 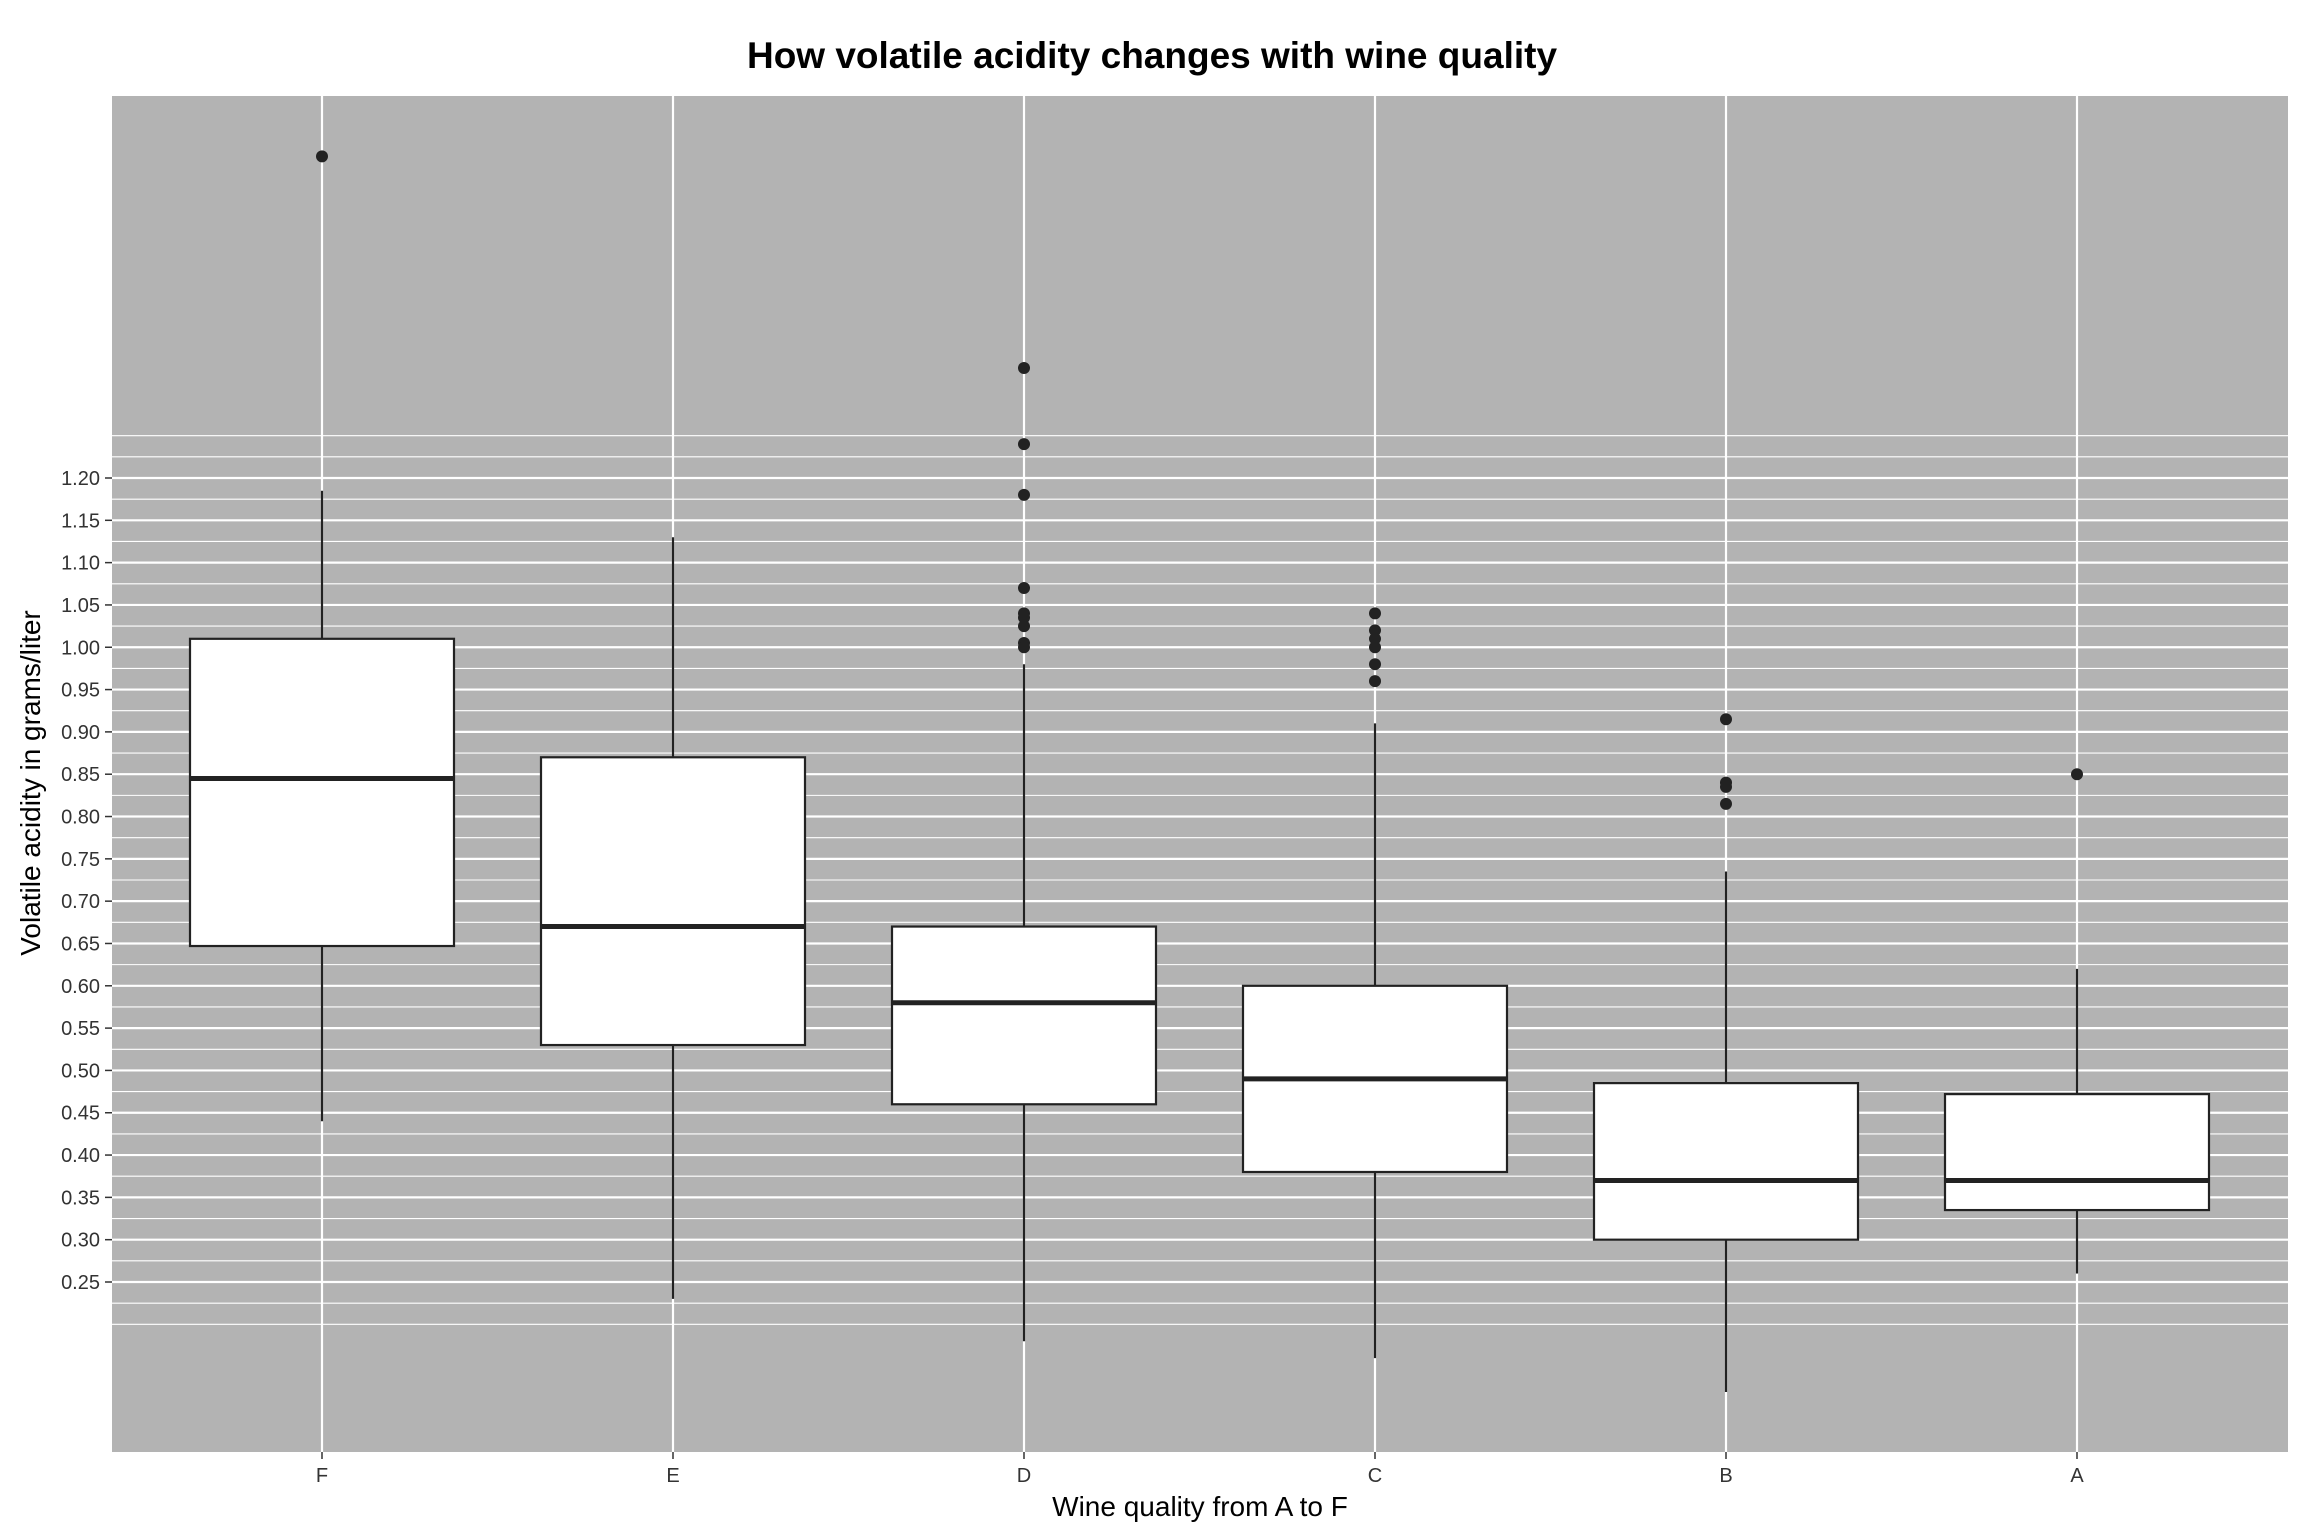 What do you see at coordinates (322, 636) in the screenshot?
I see `box-F` at bounding box center [322, 636].